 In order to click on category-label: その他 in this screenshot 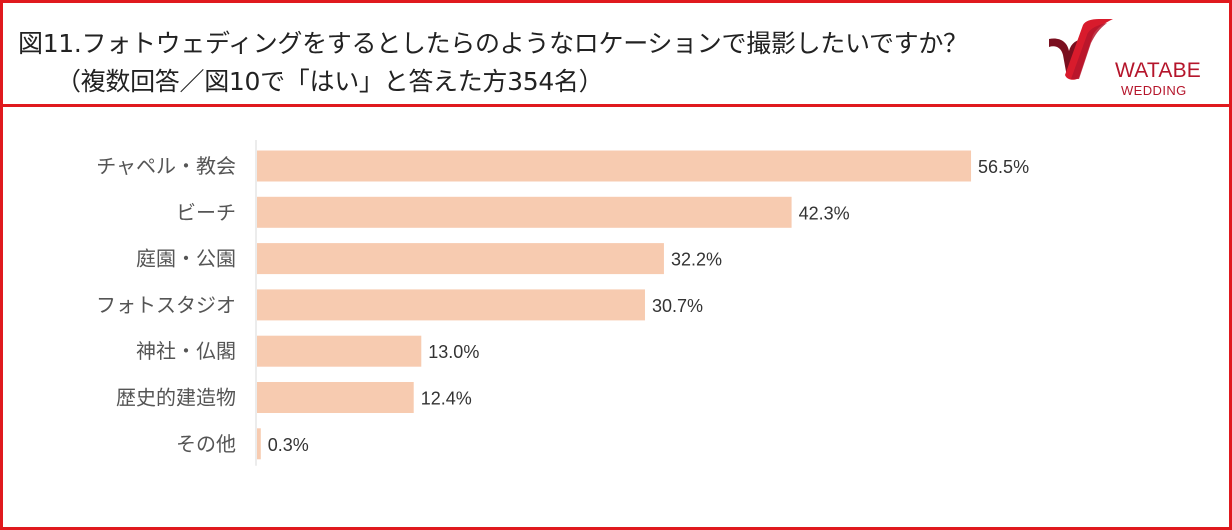, I will do `click(206, 444)`.